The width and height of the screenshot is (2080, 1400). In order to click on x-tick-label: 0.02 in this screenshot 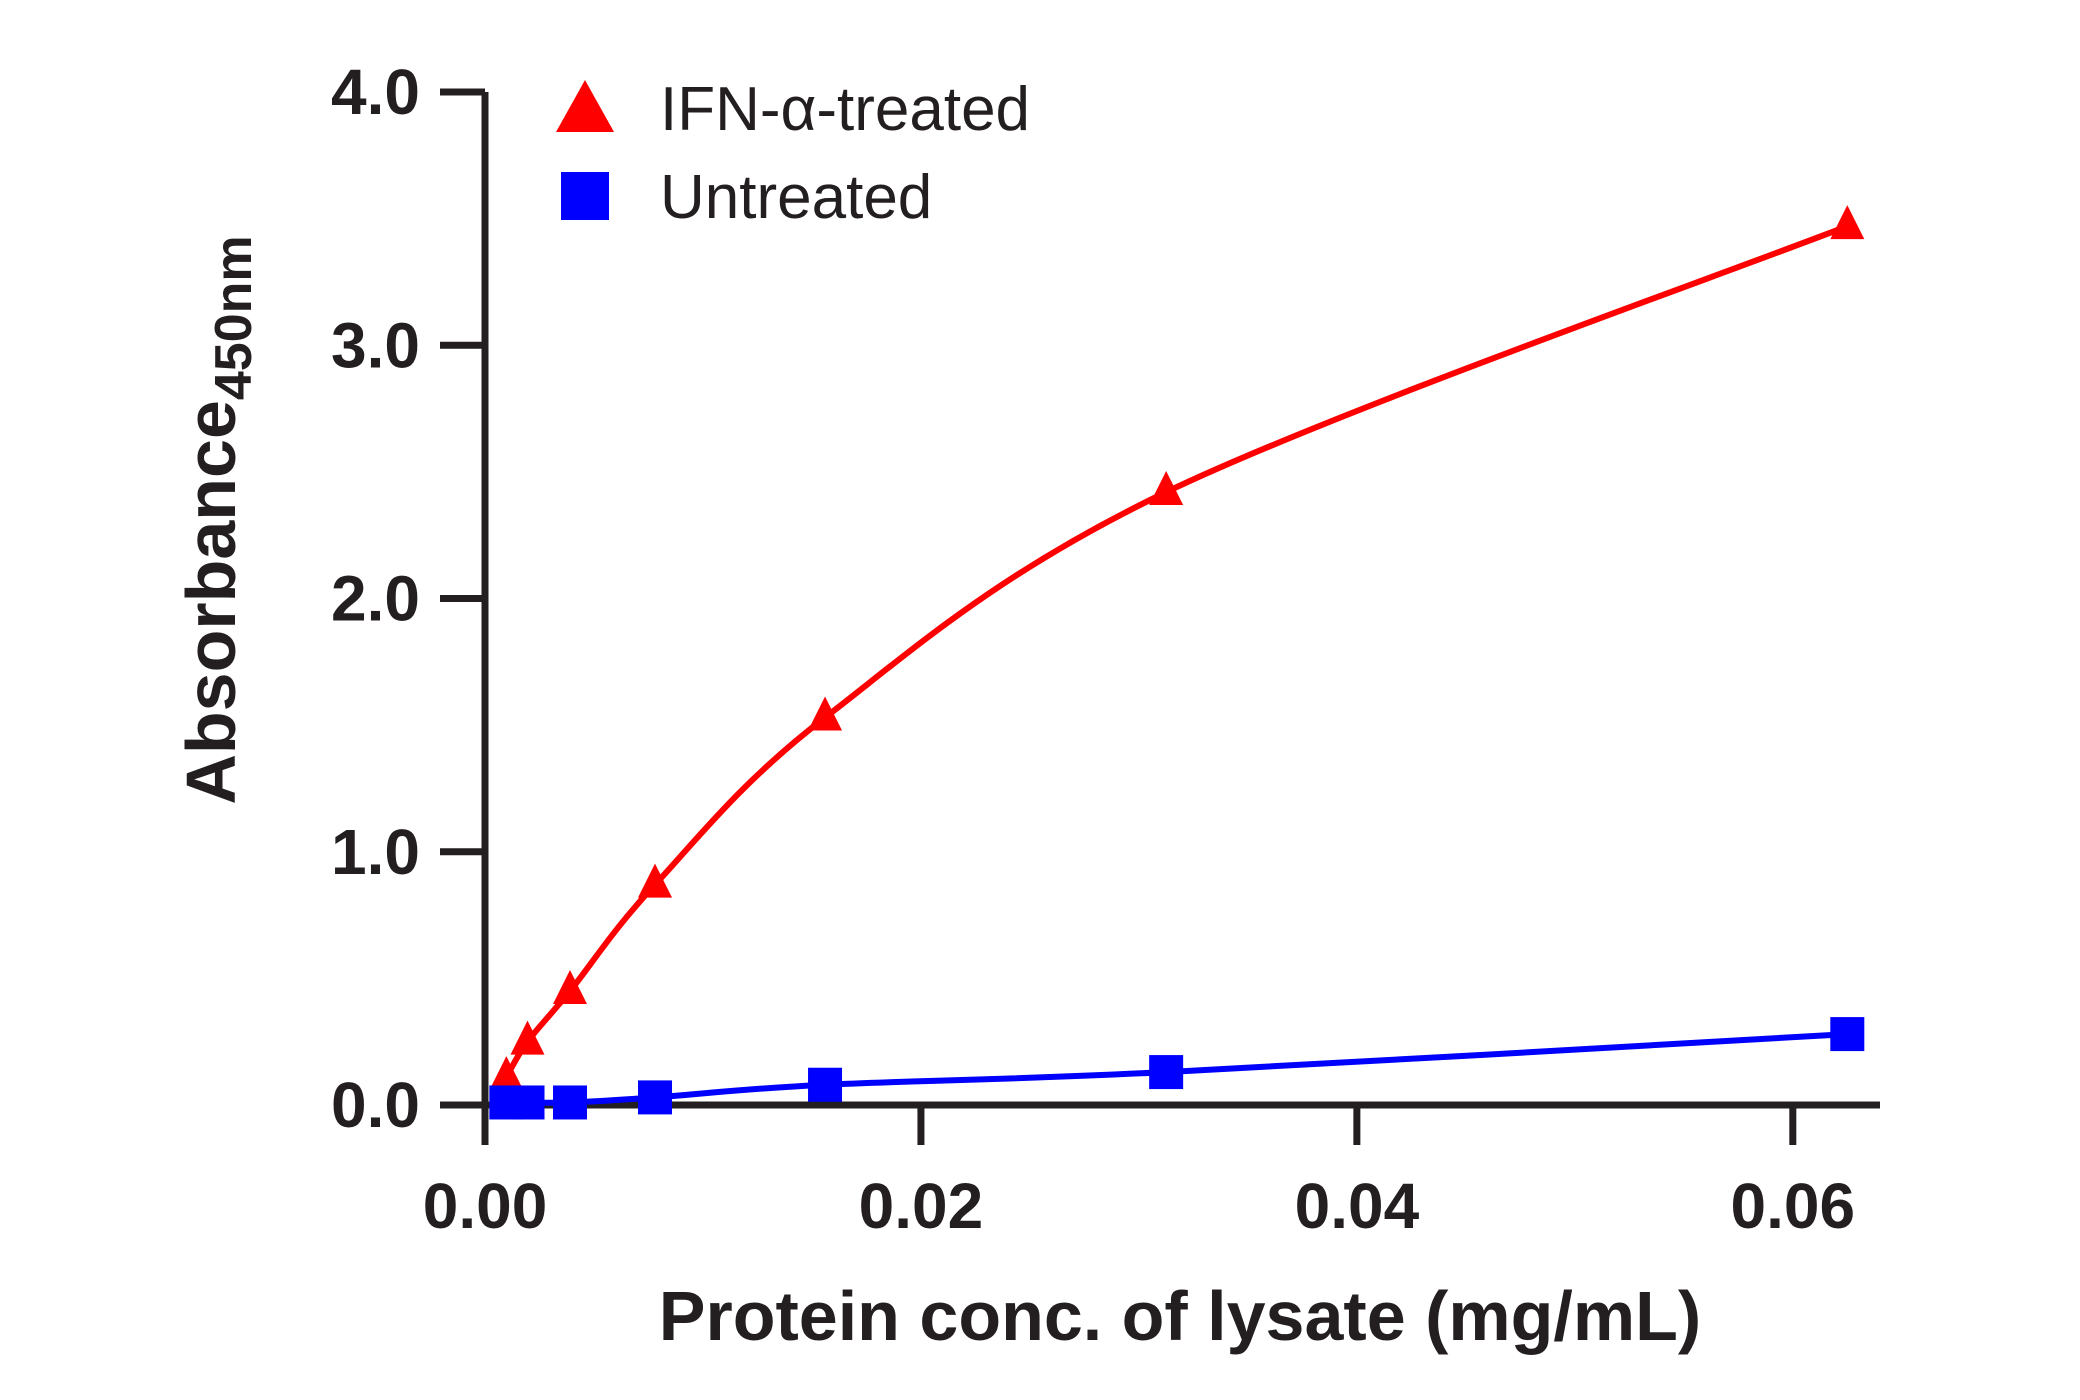, I will do `click(921, 1206)`.